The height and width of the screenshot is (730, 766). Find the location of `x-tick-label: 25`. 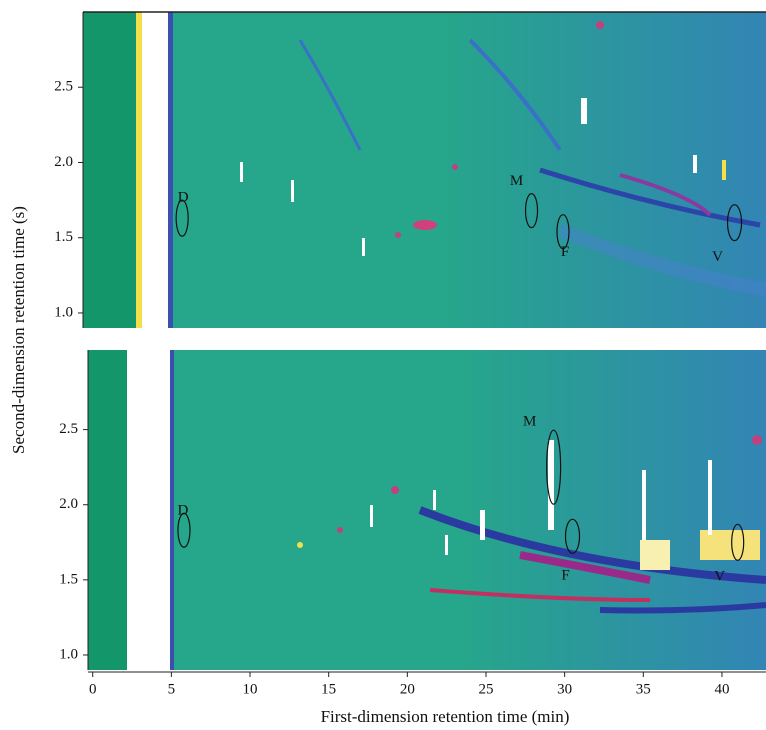

x-tick-label: 25 is located at coordinates (485, 689).